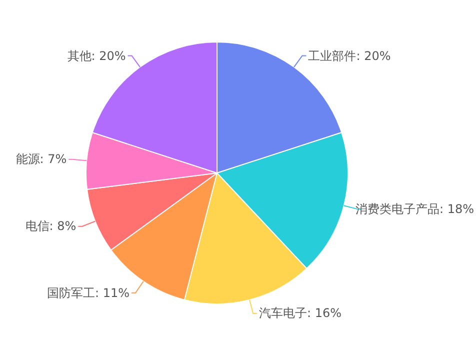 This screenshot has width=476, height=341. What do you see at coordinates (96, 55) in the screenshot?
I see `slice-label: 其他: 20%` at bounding box center [96, 55].